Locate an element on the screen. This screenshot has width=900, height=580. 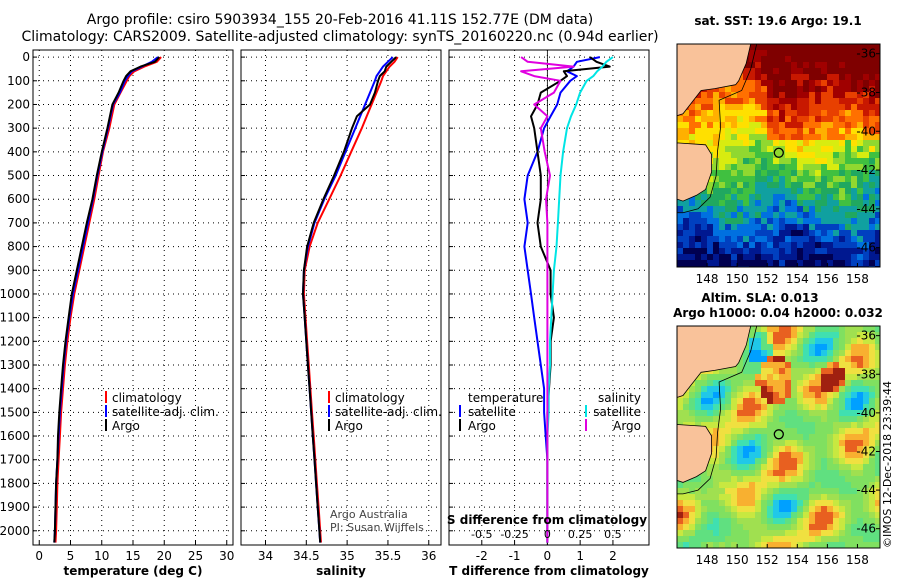
x-tick-label: 20 is located at coordinates (164, 556).